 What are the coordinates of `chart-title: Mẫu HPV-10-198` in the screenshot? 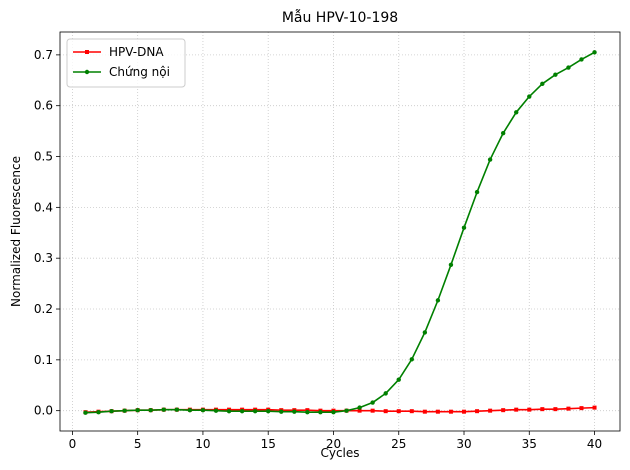 It's located at (340, 17).